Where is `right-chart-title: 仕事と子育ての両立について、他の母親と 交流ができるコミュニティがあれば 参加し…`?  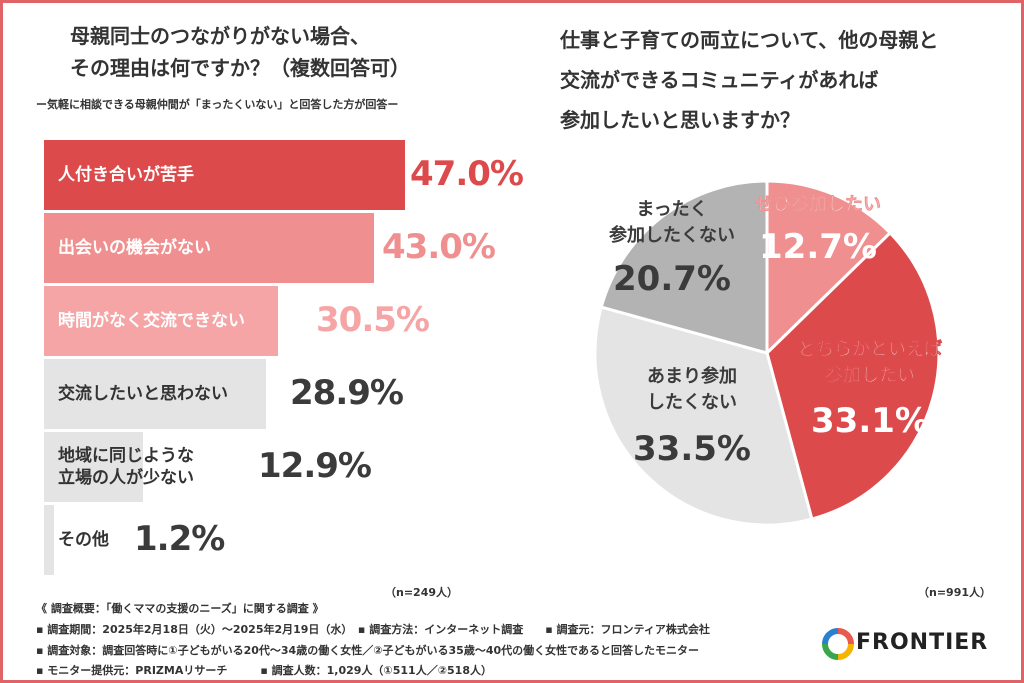 right-chart-title: 仕事と子育ての両立について、他の母親と 交流ができるコミュニティがあれば 参加し… is located at coordinates (749, 80).